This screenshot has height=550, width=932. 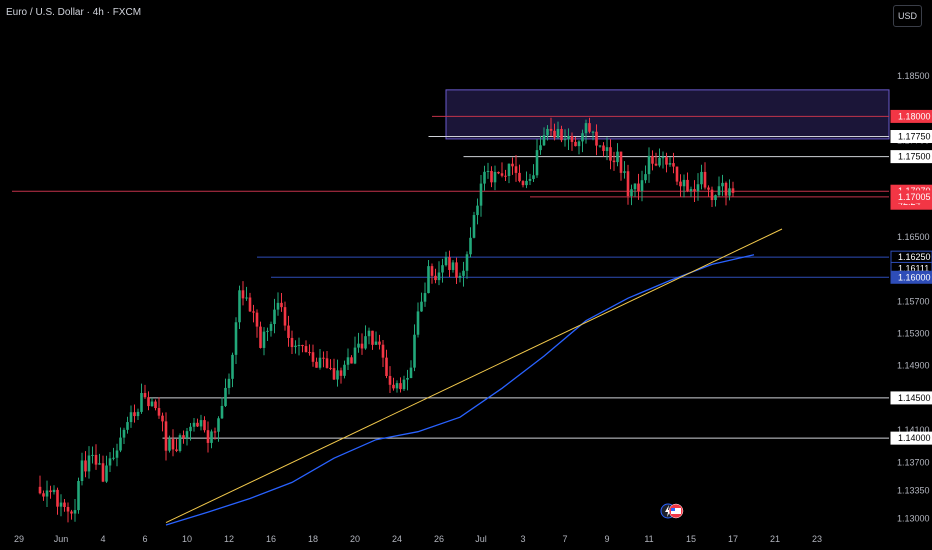 What do you see at coordinates (913, 237) in the screenshot?
I see `y-tick-label: 1.16500` at bounding box center [913, 237].